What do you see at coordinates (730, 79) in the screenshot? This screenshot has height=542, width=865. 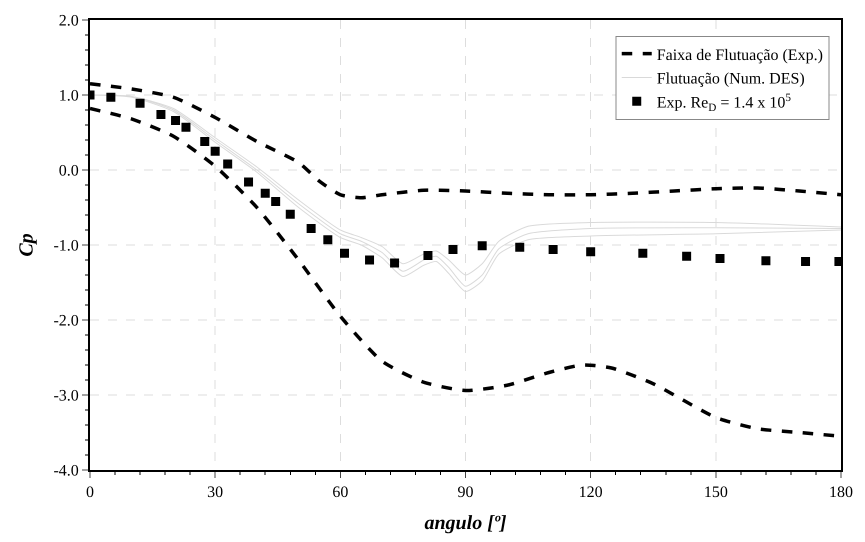 I see `legend-label: Flutuação (Num. DES)` at bounding box center [730, 79].